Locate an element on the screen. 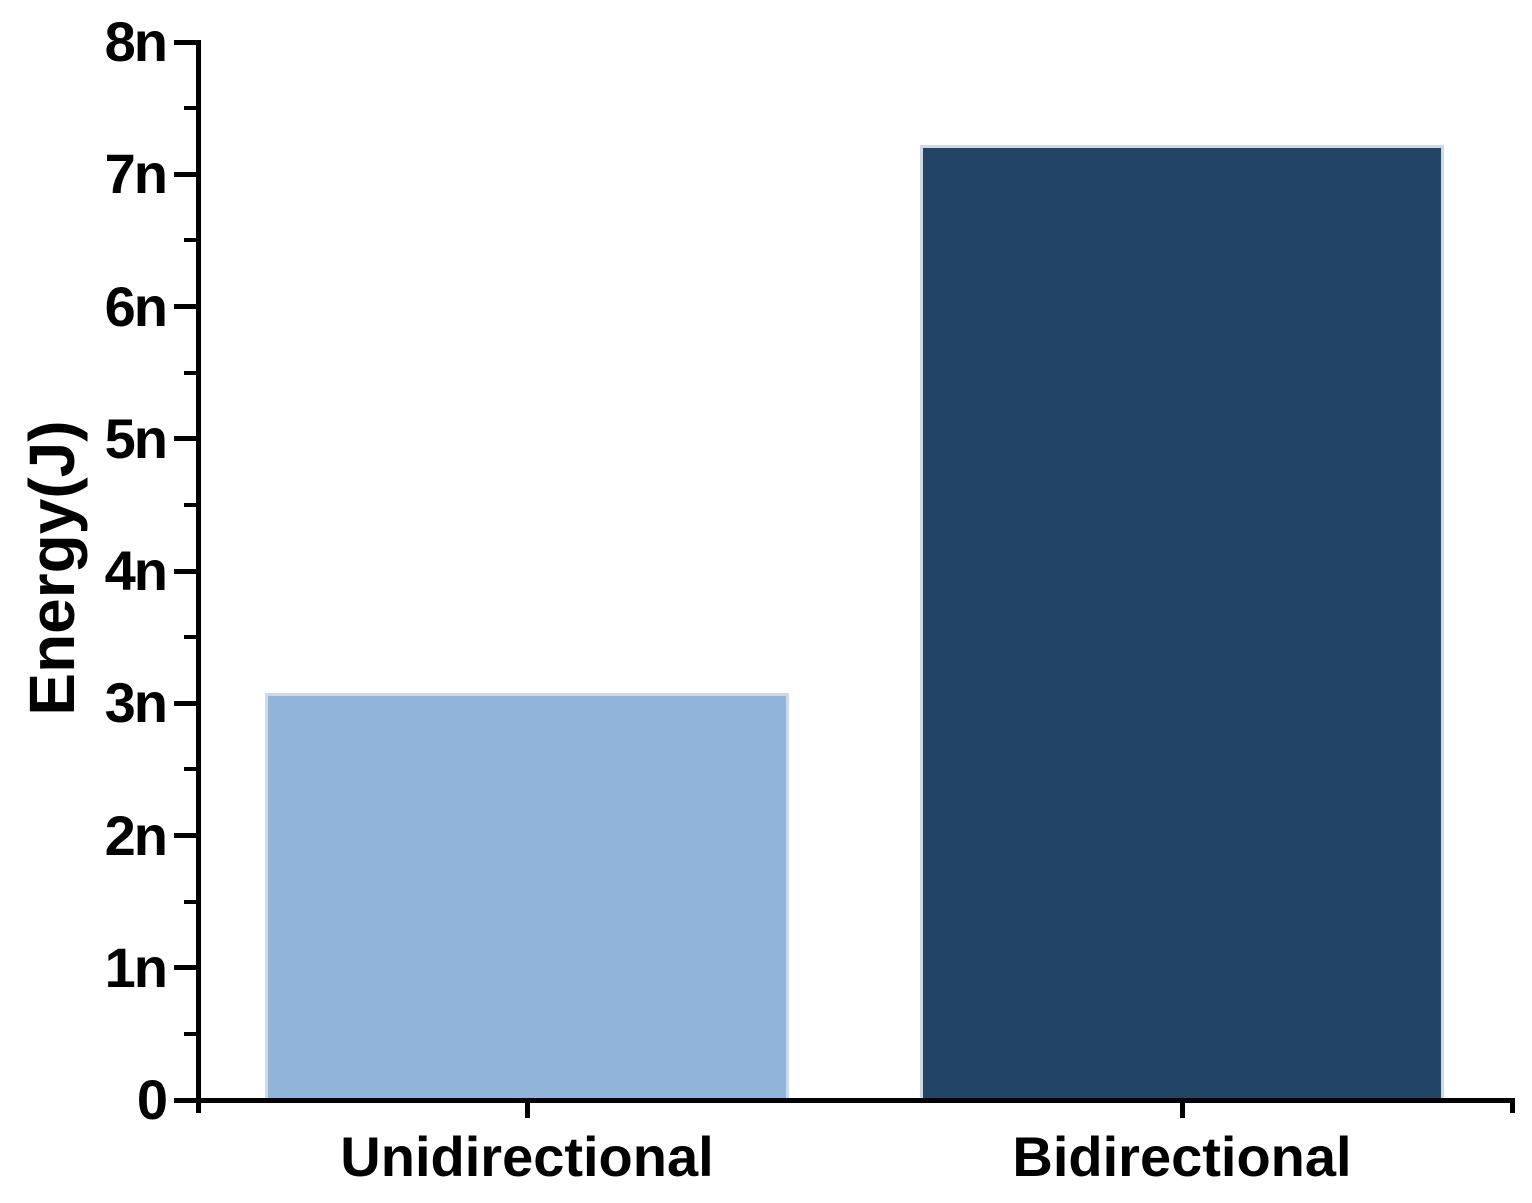  y-tick-label-5n: 5n is located at coordinates (136, 438).